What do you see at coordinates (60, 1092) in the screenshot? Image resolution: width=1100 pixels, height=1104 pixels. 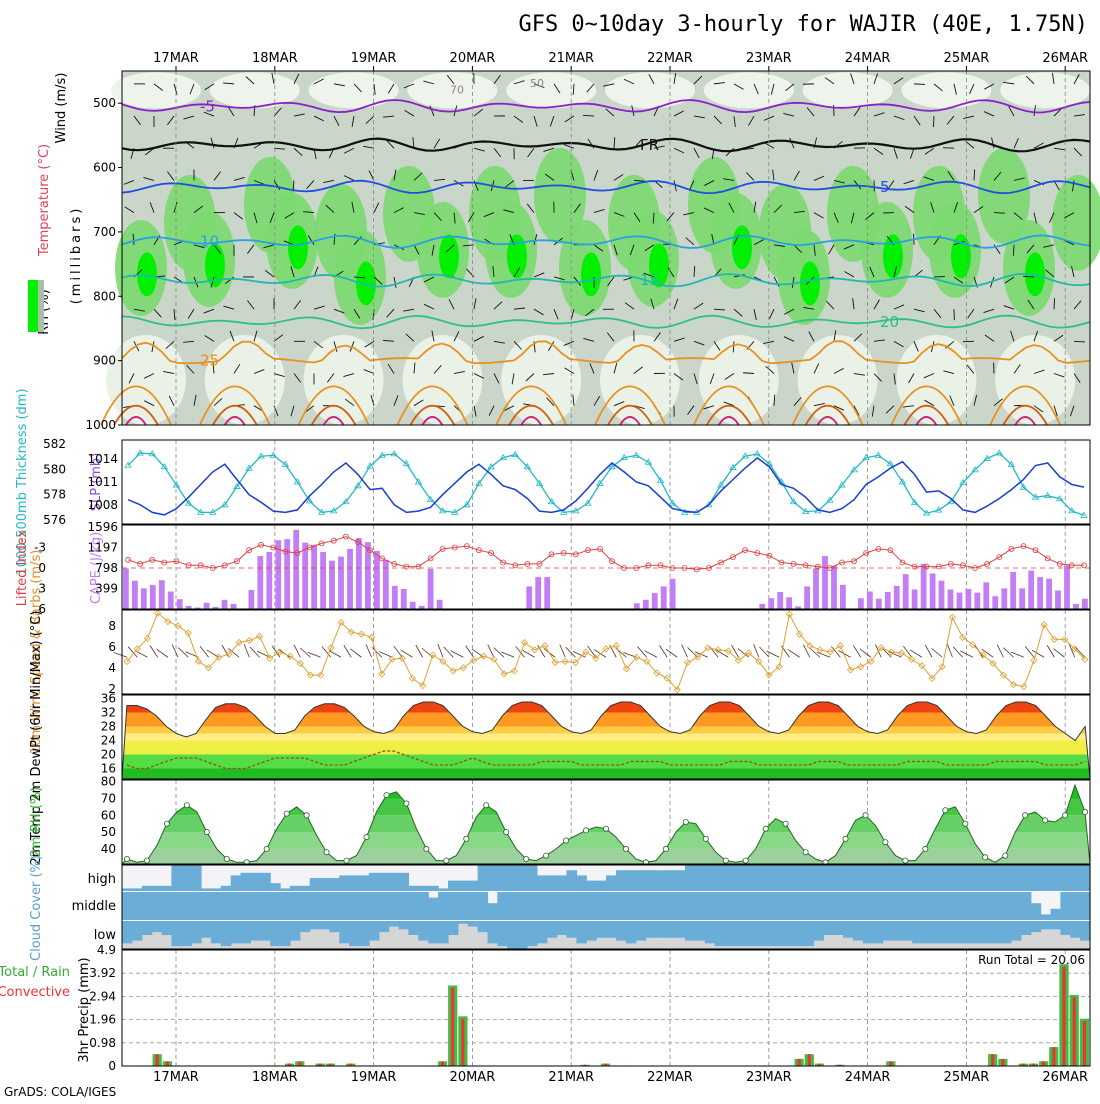 I see `credit-label: GrADS: COLA/IGES` at bounding box center [60, 1092].